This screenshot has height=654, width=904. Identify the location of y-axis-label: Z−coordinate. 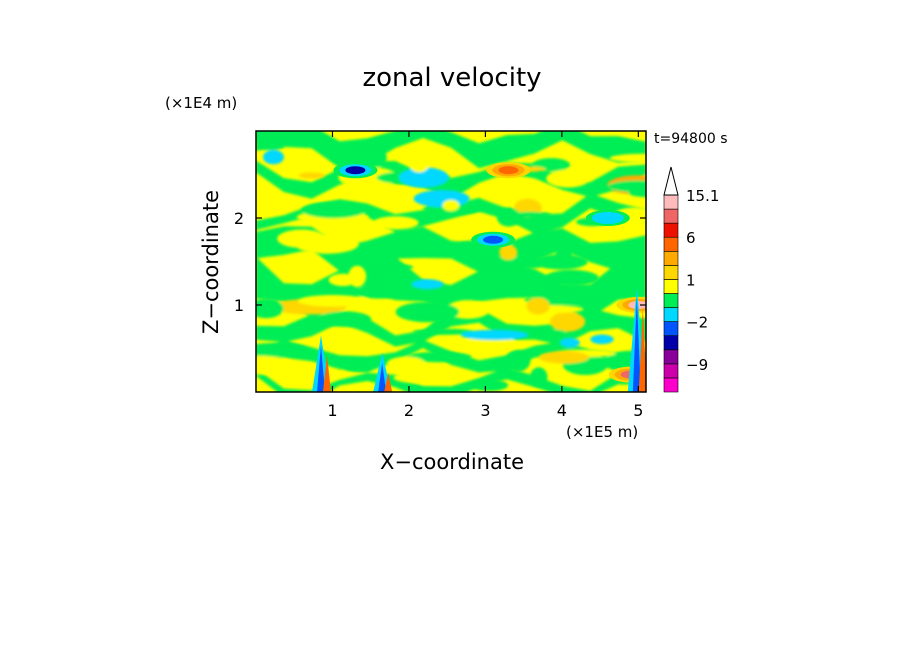
(211, 262).